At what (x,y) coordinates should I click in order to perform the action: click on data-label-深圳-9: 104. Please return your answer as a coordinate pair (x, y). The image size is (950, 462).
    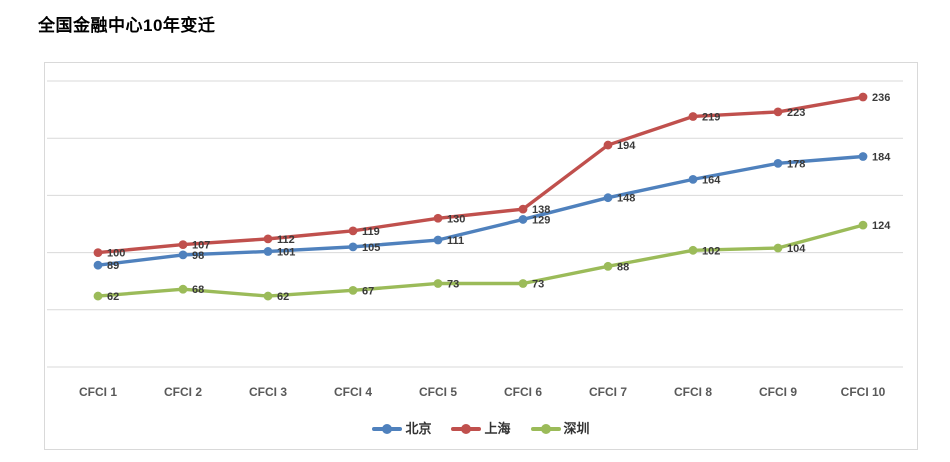
    Looking at the image, I should click on (796, 249).